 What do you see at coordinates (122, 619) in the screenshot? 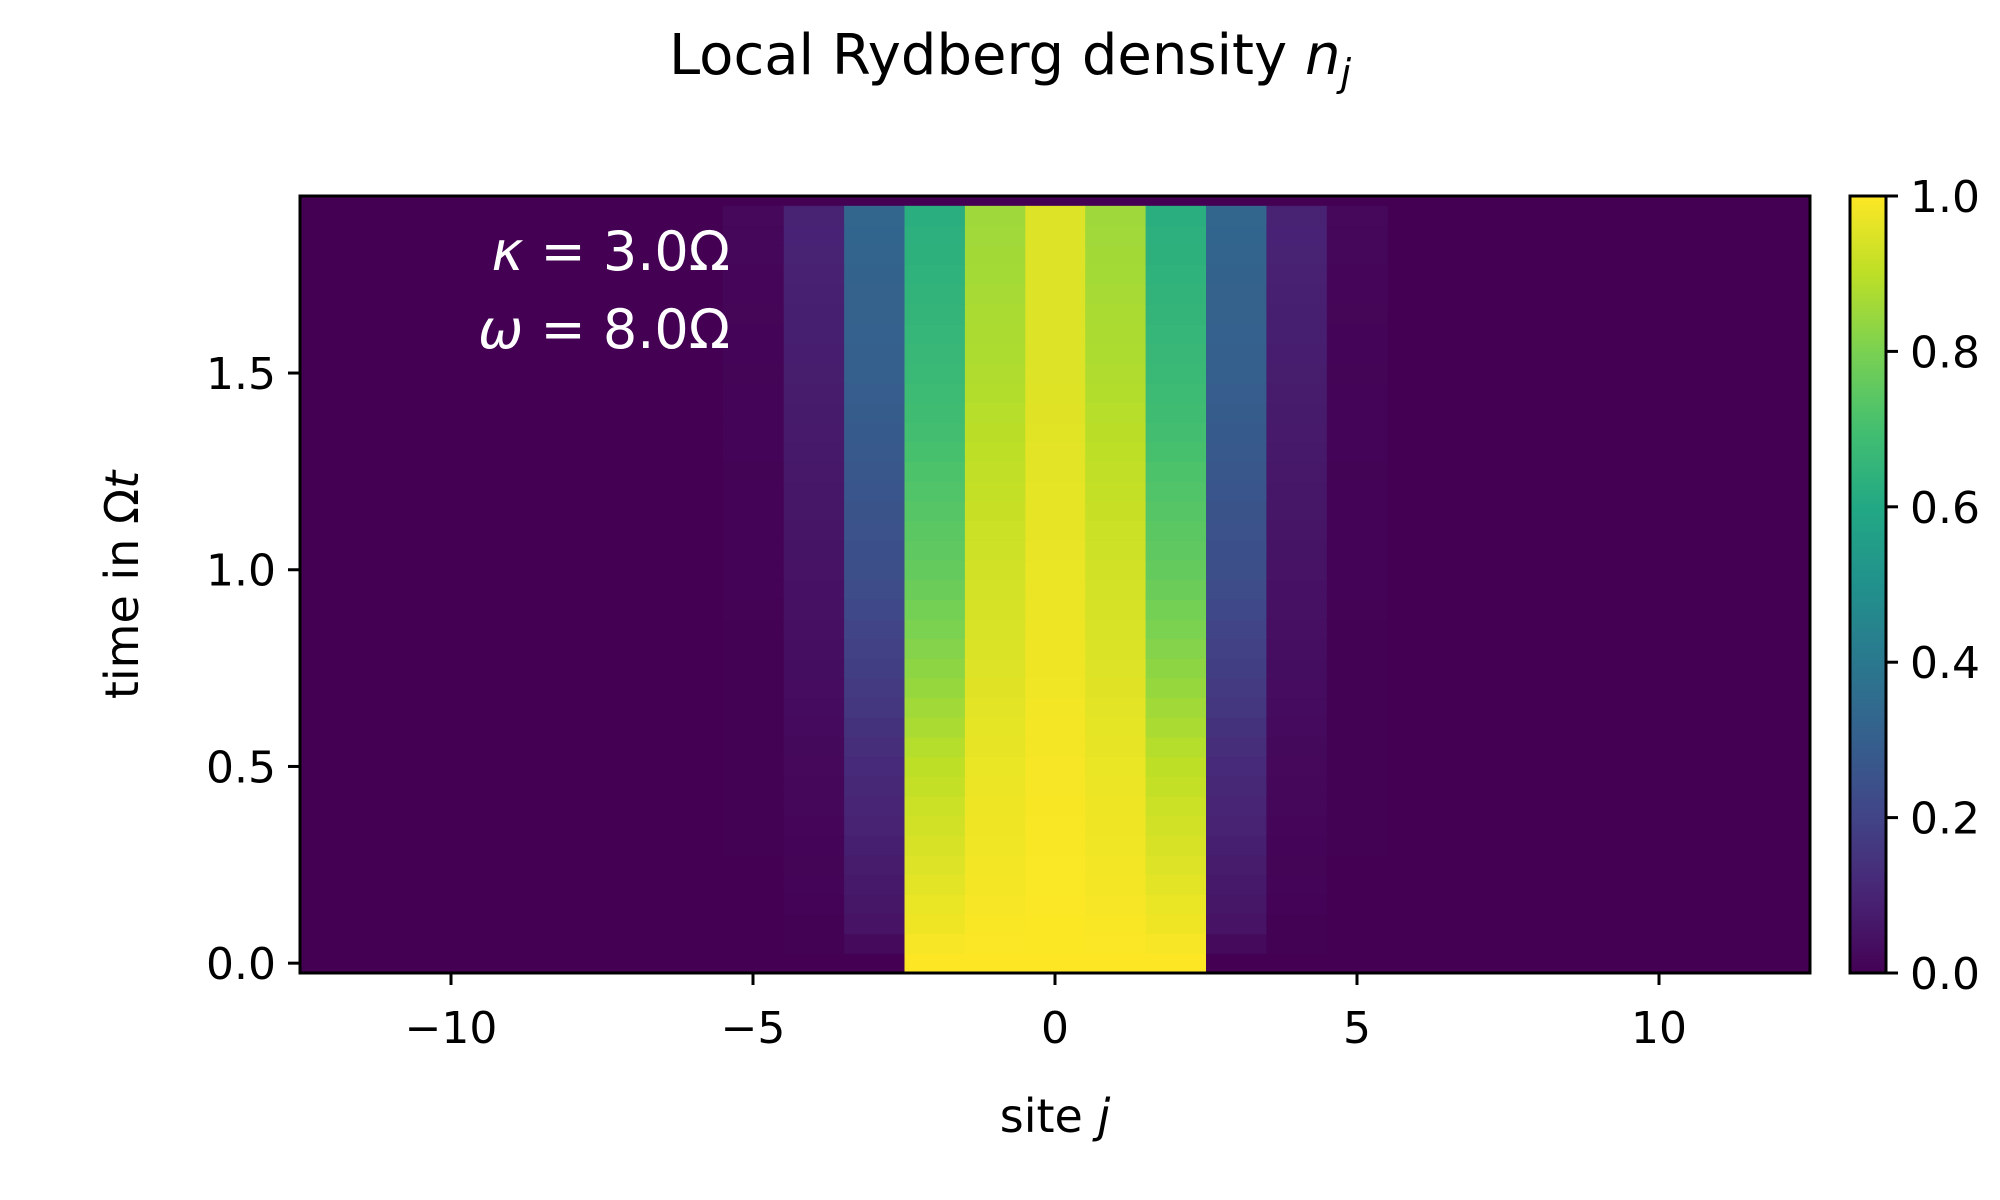
I see `y-axis-label-text: time in` at bounding box center [122, 619].